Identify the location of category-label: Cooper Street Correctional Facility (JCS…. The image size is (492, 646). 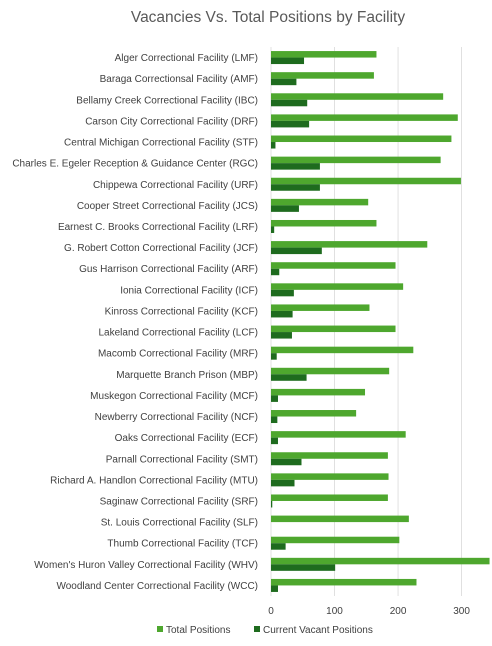
(167, 206).